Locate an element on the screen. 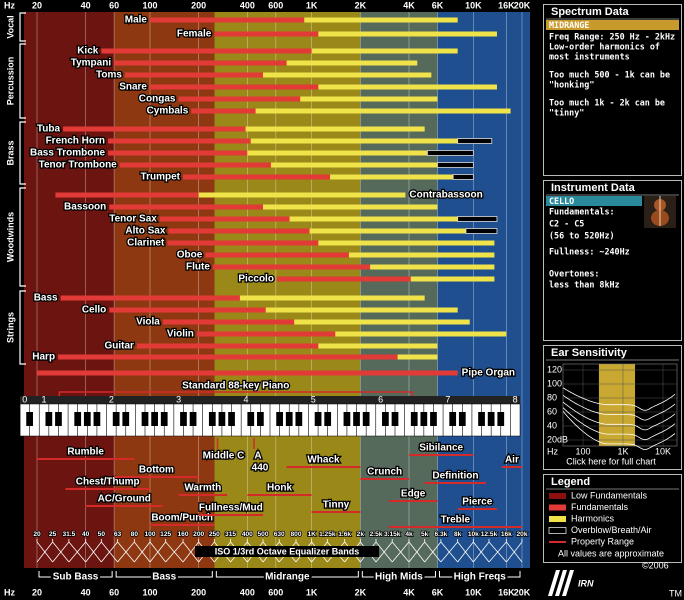  group-label: Woodwinds is located at coordinates (10, 237).